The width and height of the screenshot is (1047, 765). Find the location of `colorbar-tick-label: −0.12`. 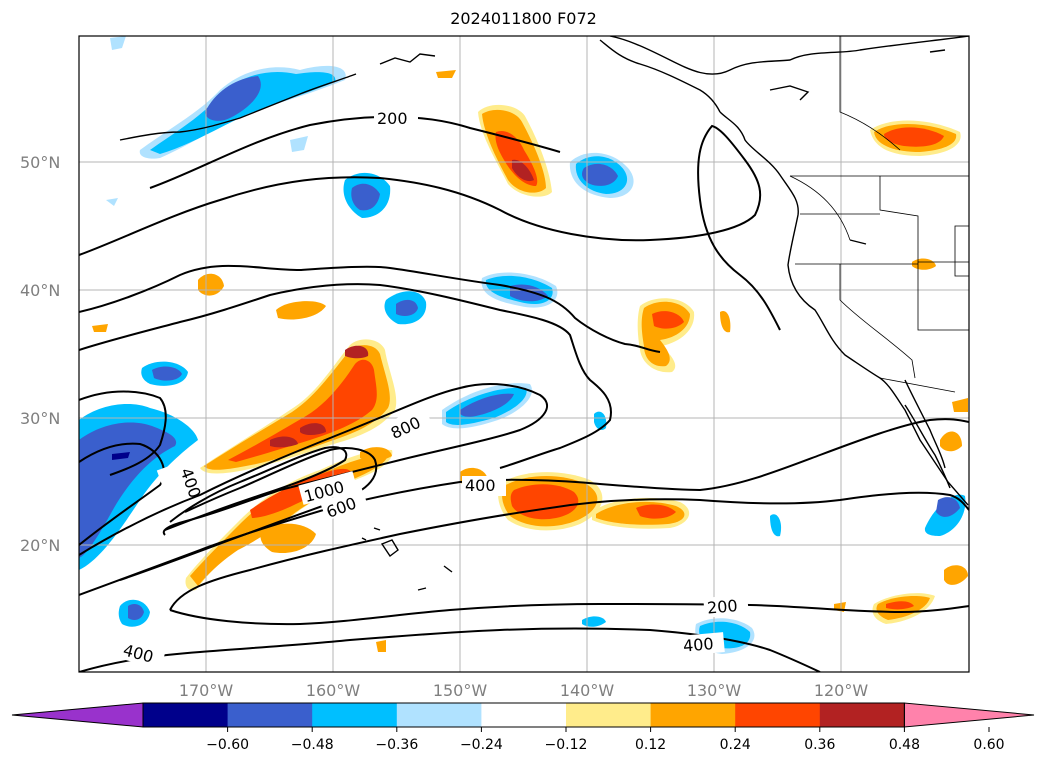

colorbar-tick-label: −0.12 is located at coordinates (566, 745).